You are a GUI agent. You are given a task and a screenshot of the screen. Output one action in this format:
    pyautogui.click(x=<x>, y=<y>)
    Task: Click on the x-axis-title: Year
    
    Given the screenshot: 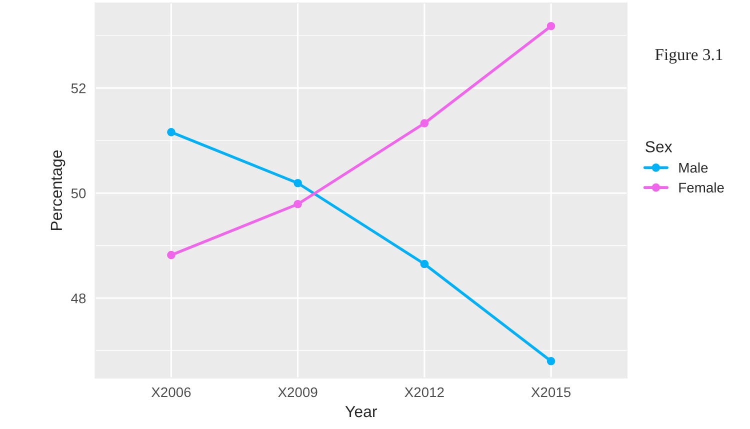 What is the action you would take?
    pyautogui.click(x=361, y=412)
    